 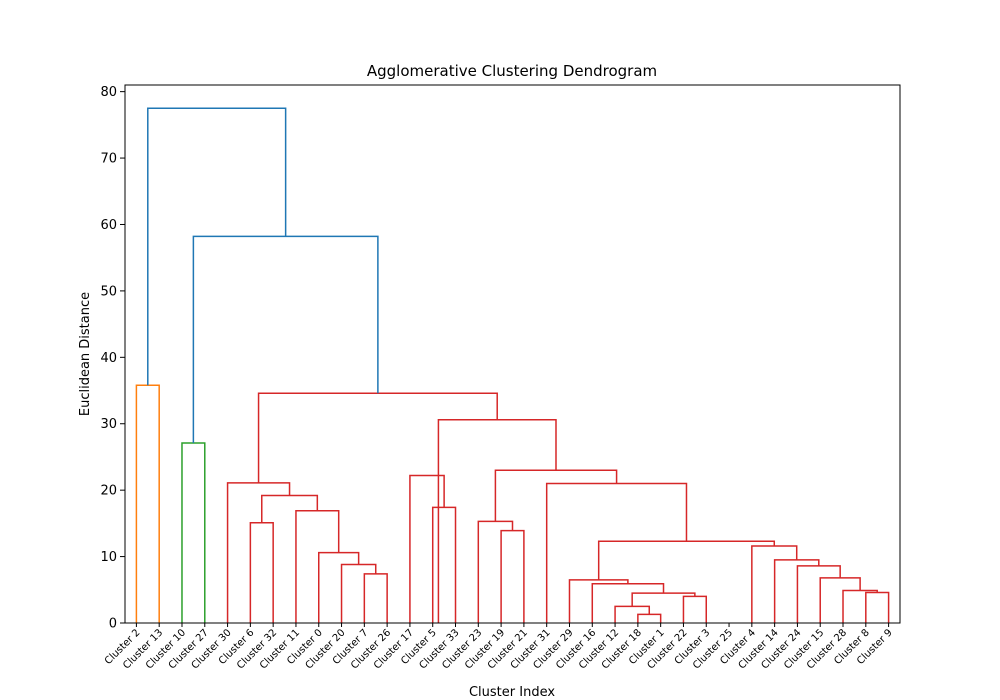 I want to click on y-tick-label: 40, so click(x=108, y=358).